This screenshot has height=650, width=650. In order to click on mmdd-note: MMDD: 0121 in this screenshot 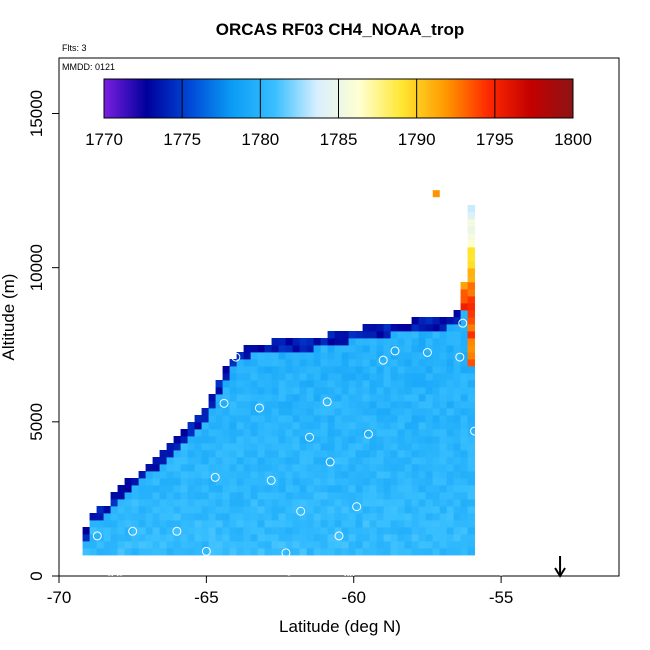, I will do `click(88, 67)`.